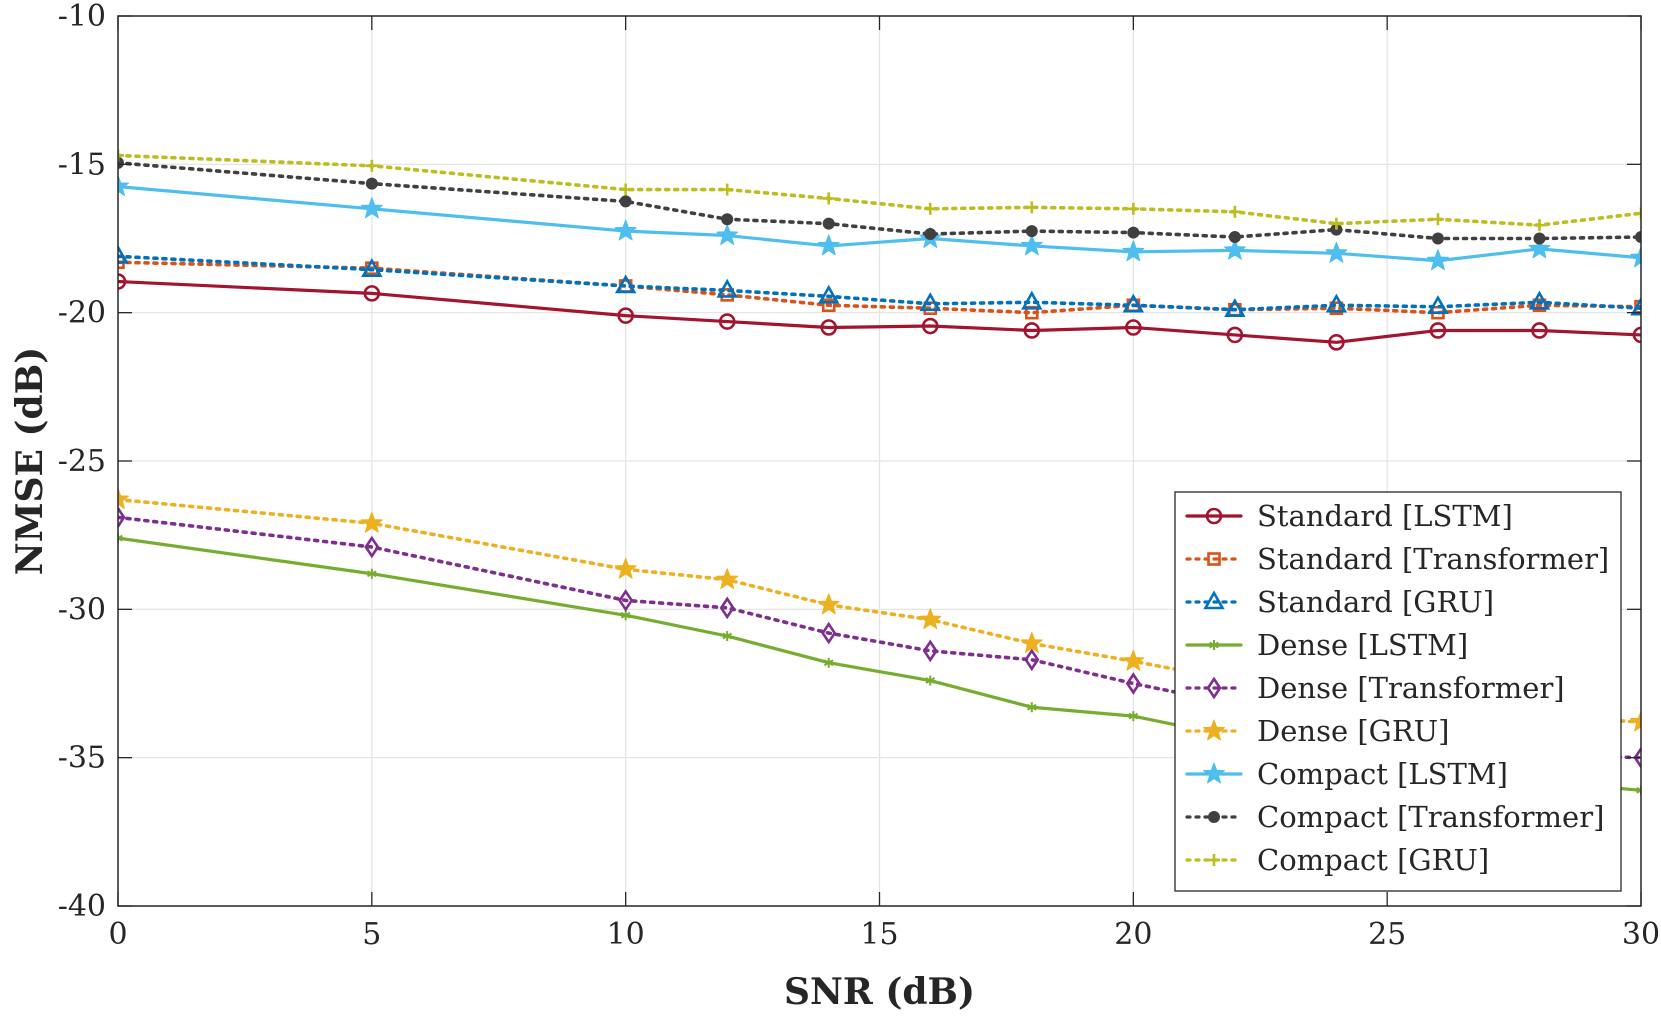  Describe the element at coordinates (82, 758) in the screenshot. I see `y-tick-label: -35` at that location.